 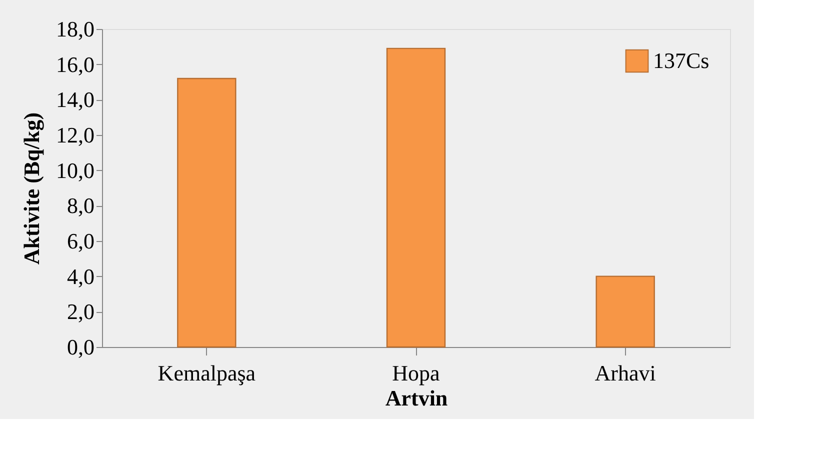 I want to click on y-axis-title: Aktivite (Bq/kg), so click(x=31, y=188).